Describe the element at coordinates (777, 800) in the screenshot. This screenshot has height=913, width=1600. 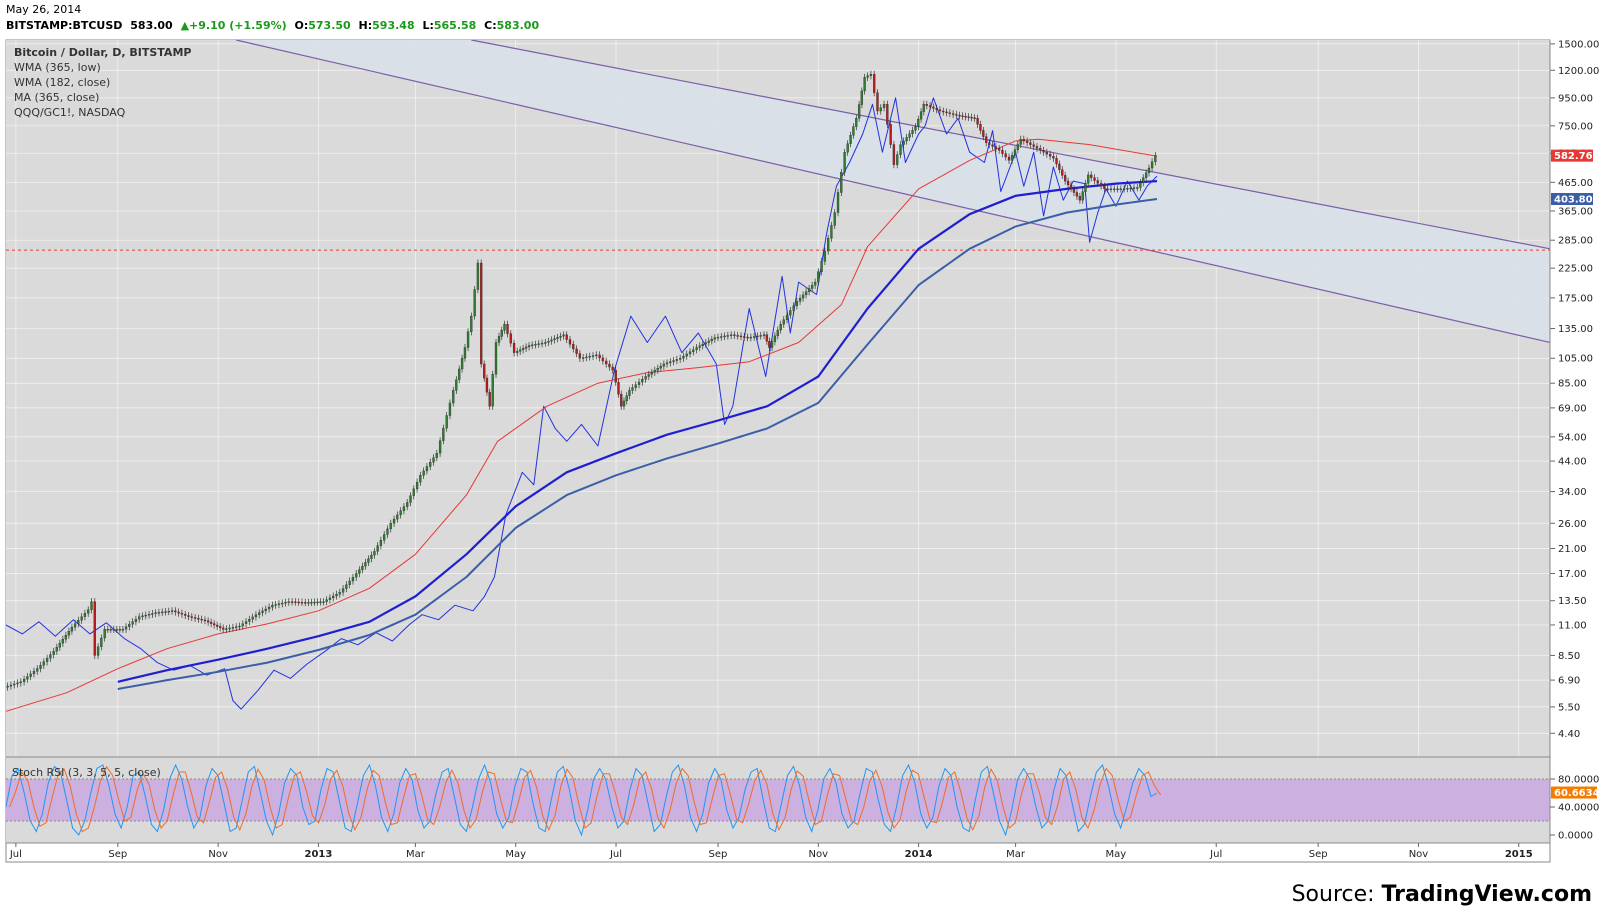
I see `stoch-rsi-panel` at that location.